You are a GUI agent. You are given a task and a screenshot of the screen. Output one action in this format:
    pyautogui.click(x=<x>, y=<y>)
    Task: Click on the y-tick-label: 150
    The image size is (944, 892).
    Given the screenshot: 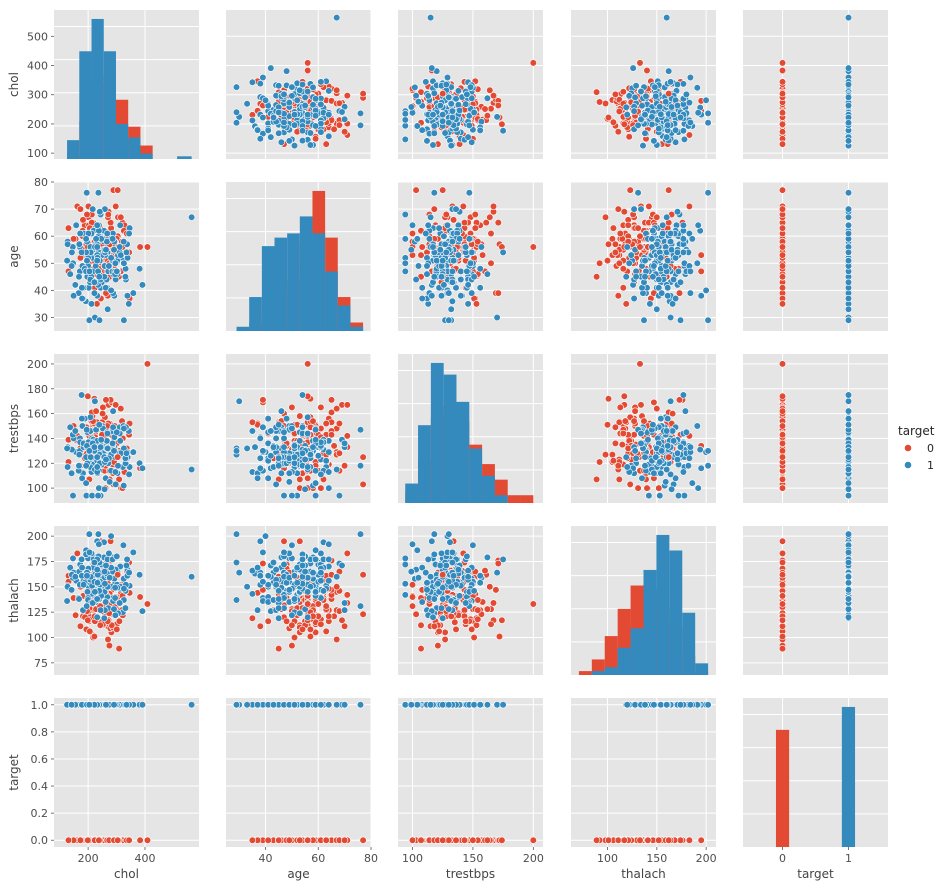 What is the action you would take?
    pyautogui.click(x=37, y=587)
    